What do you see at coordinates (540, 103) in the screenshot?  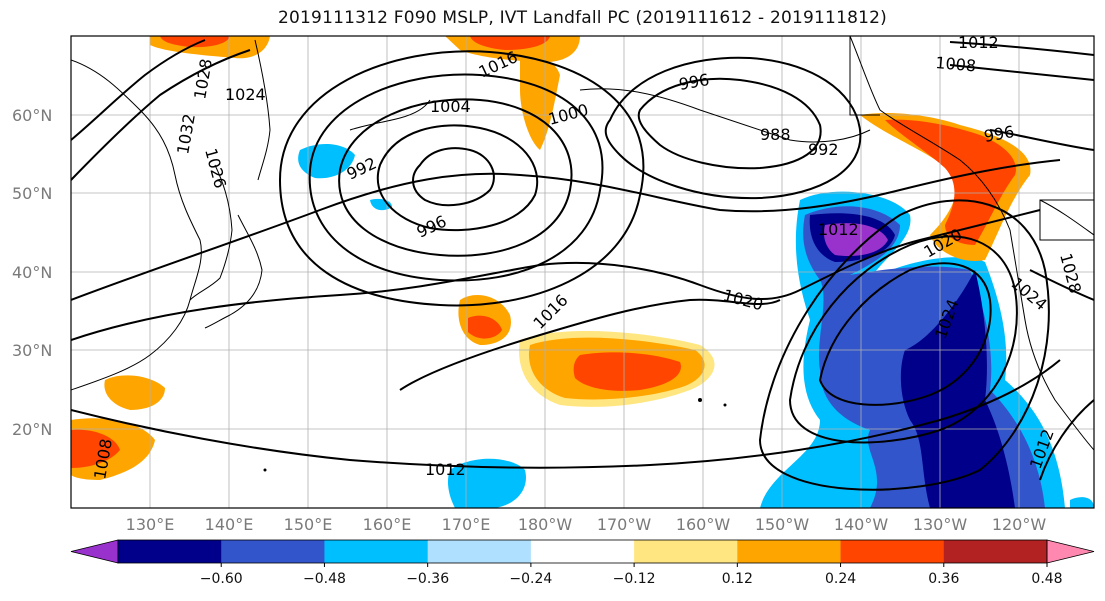 I see `positive-region-north` at bounding box center [540, 103].